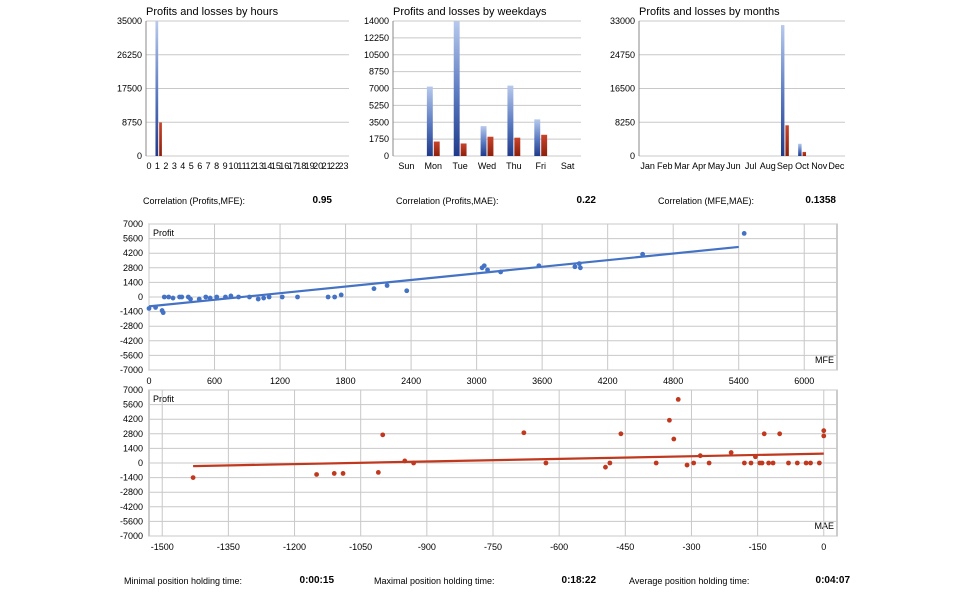  I want to click on x-tick-label: Mar, so click(682, 166).